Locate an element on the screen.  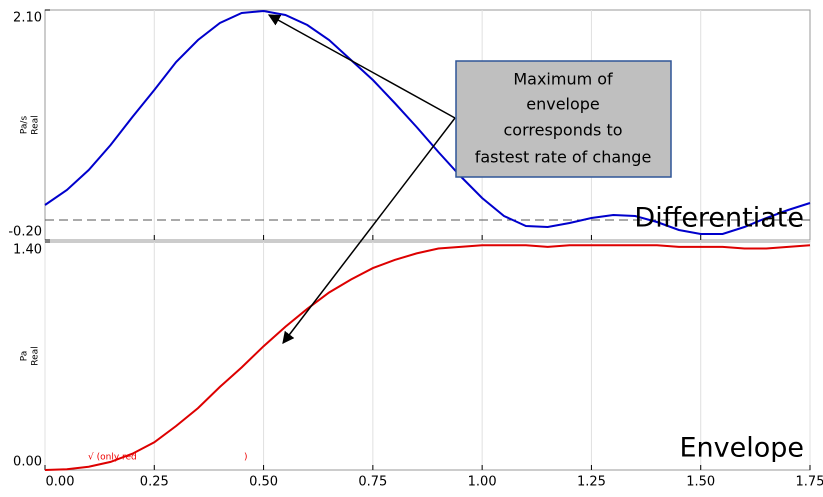
x-tick-label: 0.00 is located at coordinates (60, 482).